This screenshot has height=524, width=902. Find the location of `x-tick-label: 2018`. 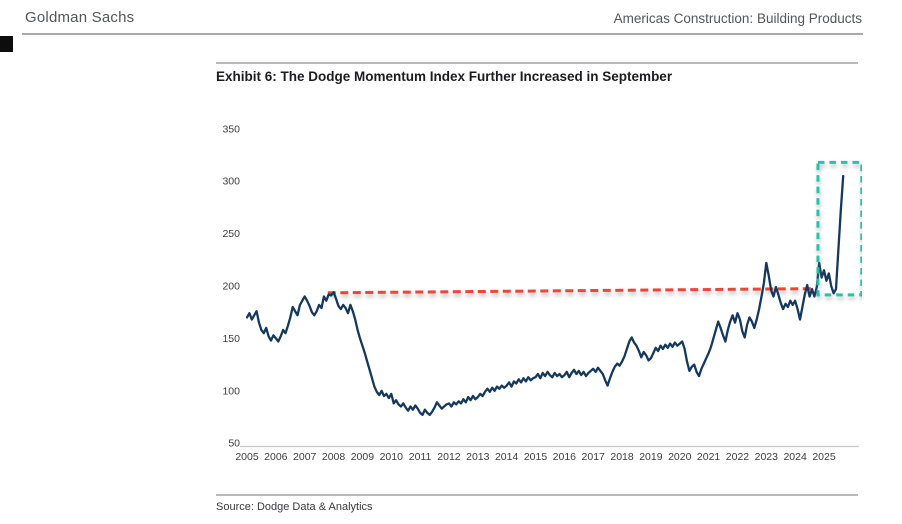

x-tick-label: 2018 is located at coordinates (622, 457).